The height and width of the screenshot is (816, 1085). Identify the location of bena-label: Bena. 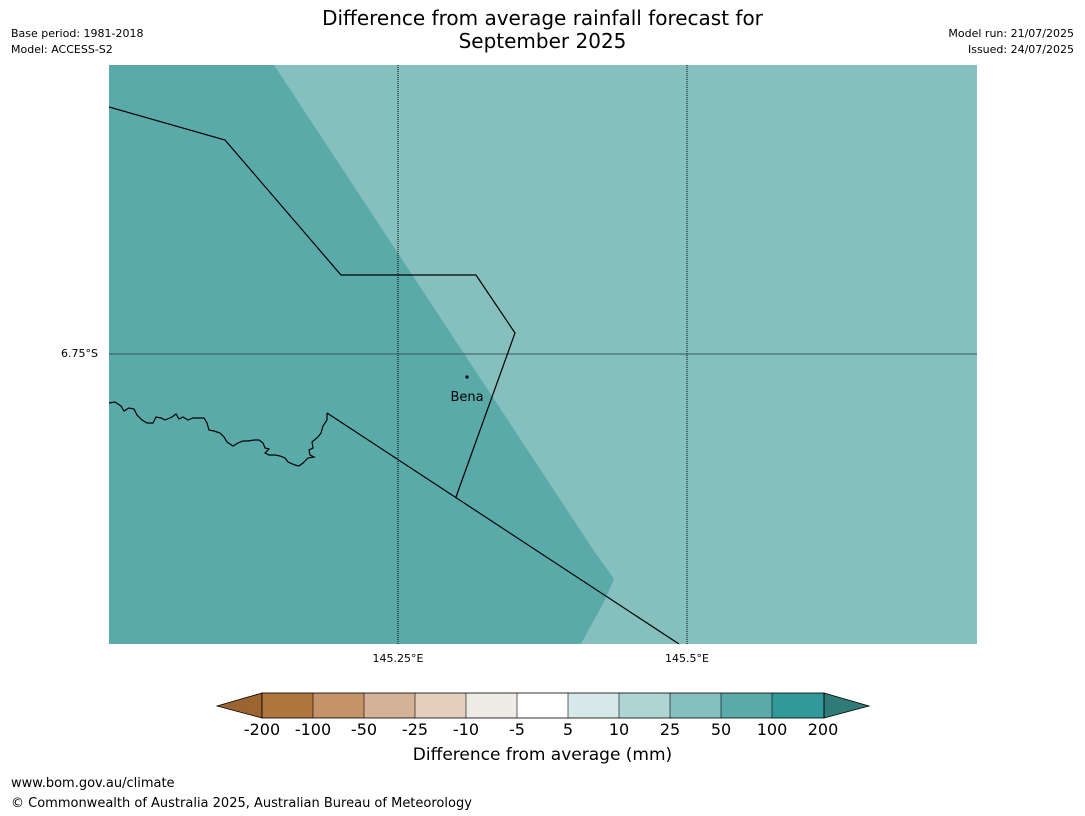
(466, 397).